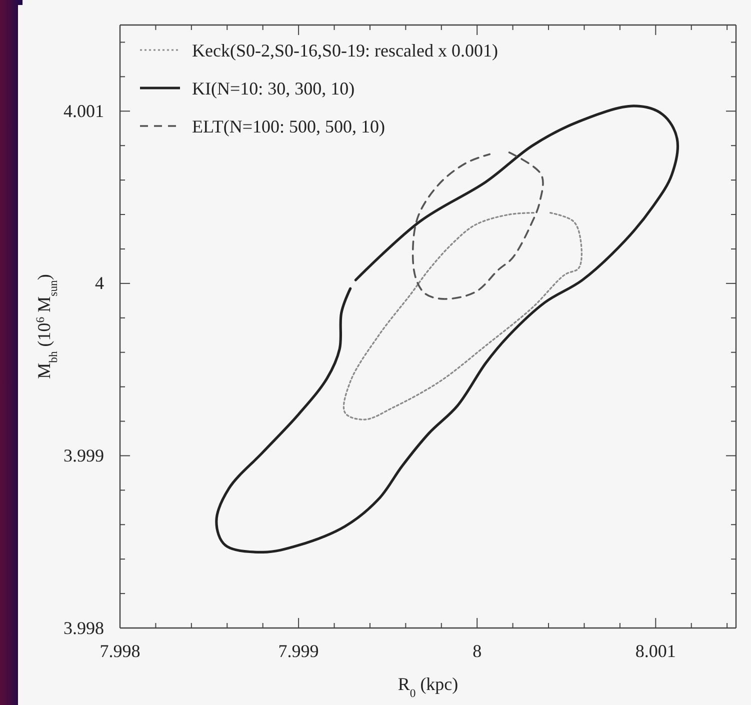  What do you see at coordinates (273, 88) in the screenshot?
I see `legend-label: KI(N=10: 30, 300, 10)` at bounding box center [273, 88].